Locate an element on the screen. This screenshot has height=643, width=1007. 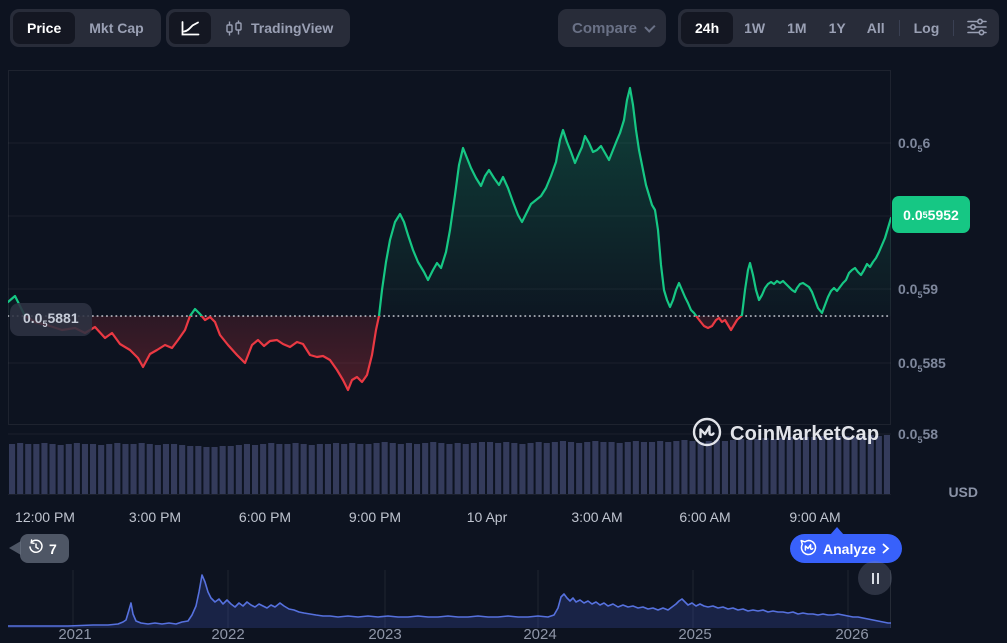
x-axis-label: 9:00 AM is located at coordinates (815, 517).